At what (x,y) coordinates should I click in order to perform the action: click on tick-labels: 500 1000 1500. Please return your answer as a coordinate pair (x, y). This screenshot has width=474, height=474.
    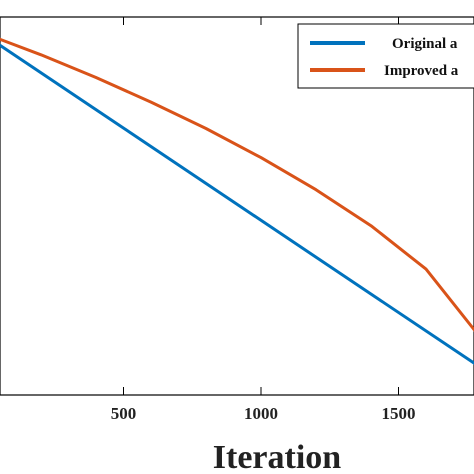
    Looking at the image, I should click on (263, 413).